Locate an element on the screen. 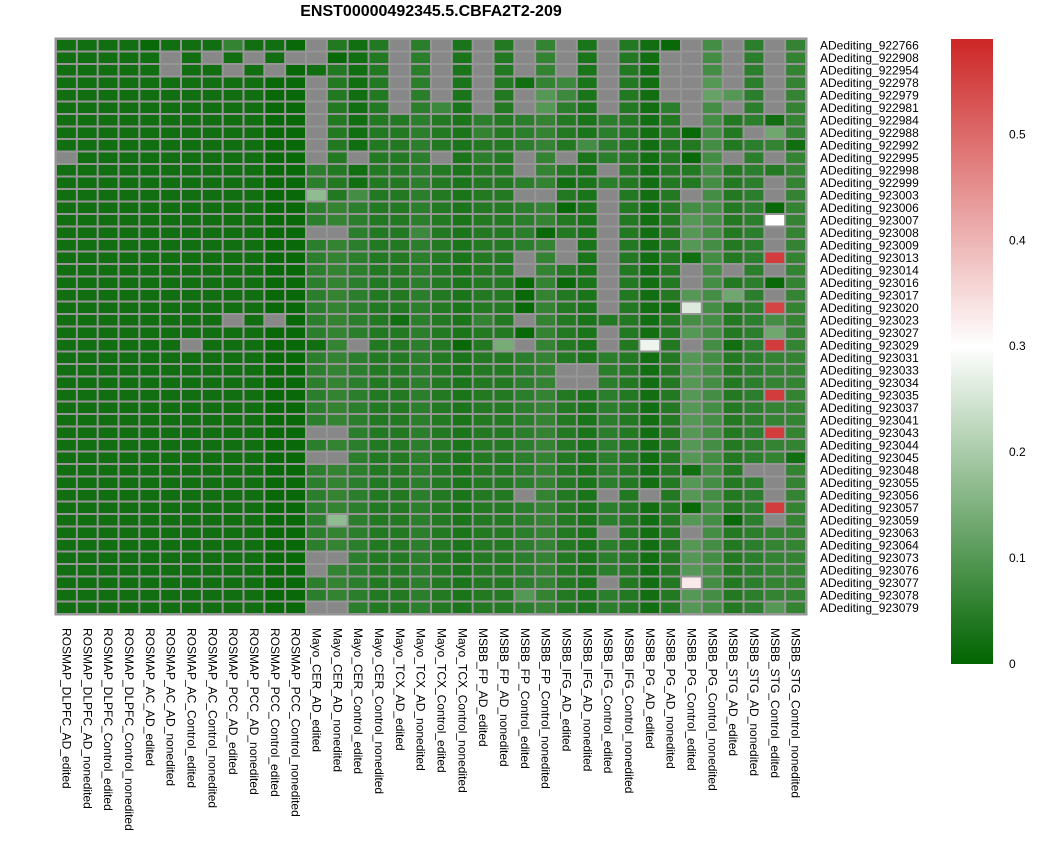 This screenshot has height=866, width=1059. row-label: ADediting_922984 is located at coordinates (869, 120).